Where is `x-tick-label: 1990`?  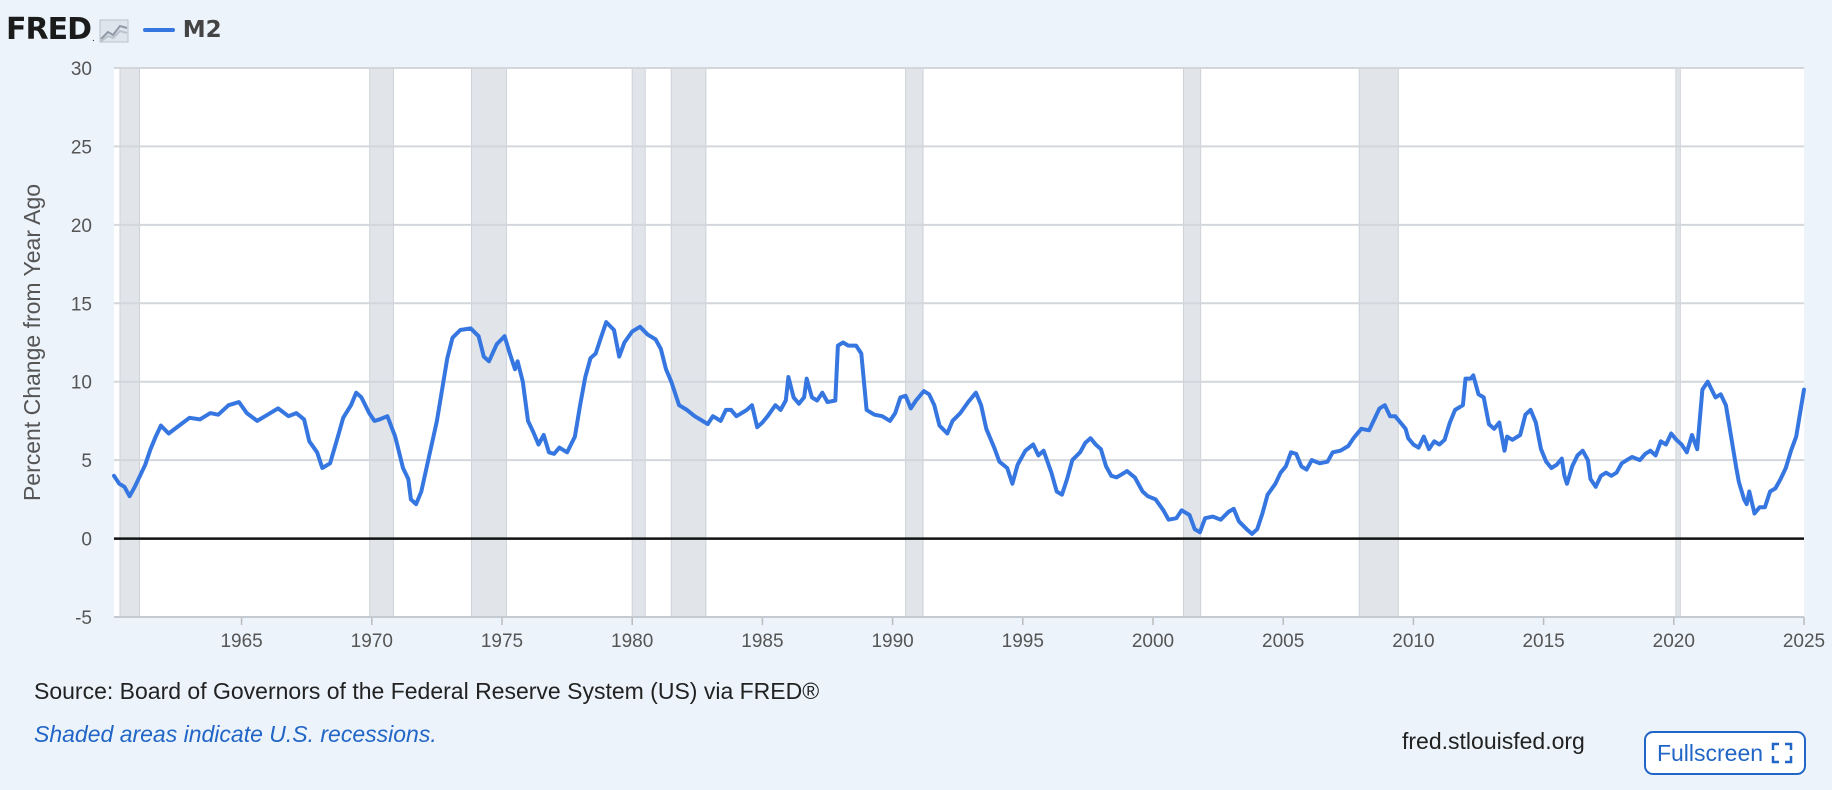
x-tick-label: 1990 is located at coordinates (892, 641).